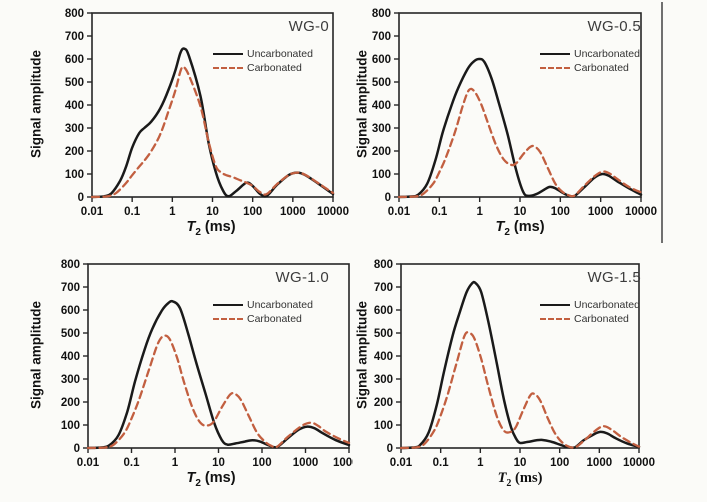 The image size is (707, 502). What do you see at coordinates (662, 122) in the screenshot?
I see `right-border-line` at bounding box center [662, 122].